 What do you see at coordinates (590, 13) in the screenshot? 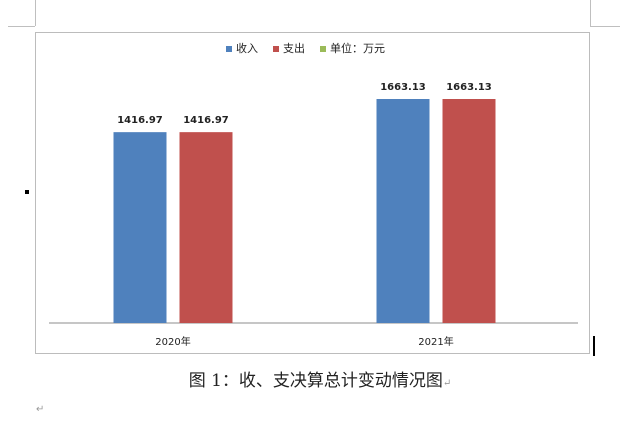
I see `crop-mark-top-right-vertical` at bounding box center [590, 13].